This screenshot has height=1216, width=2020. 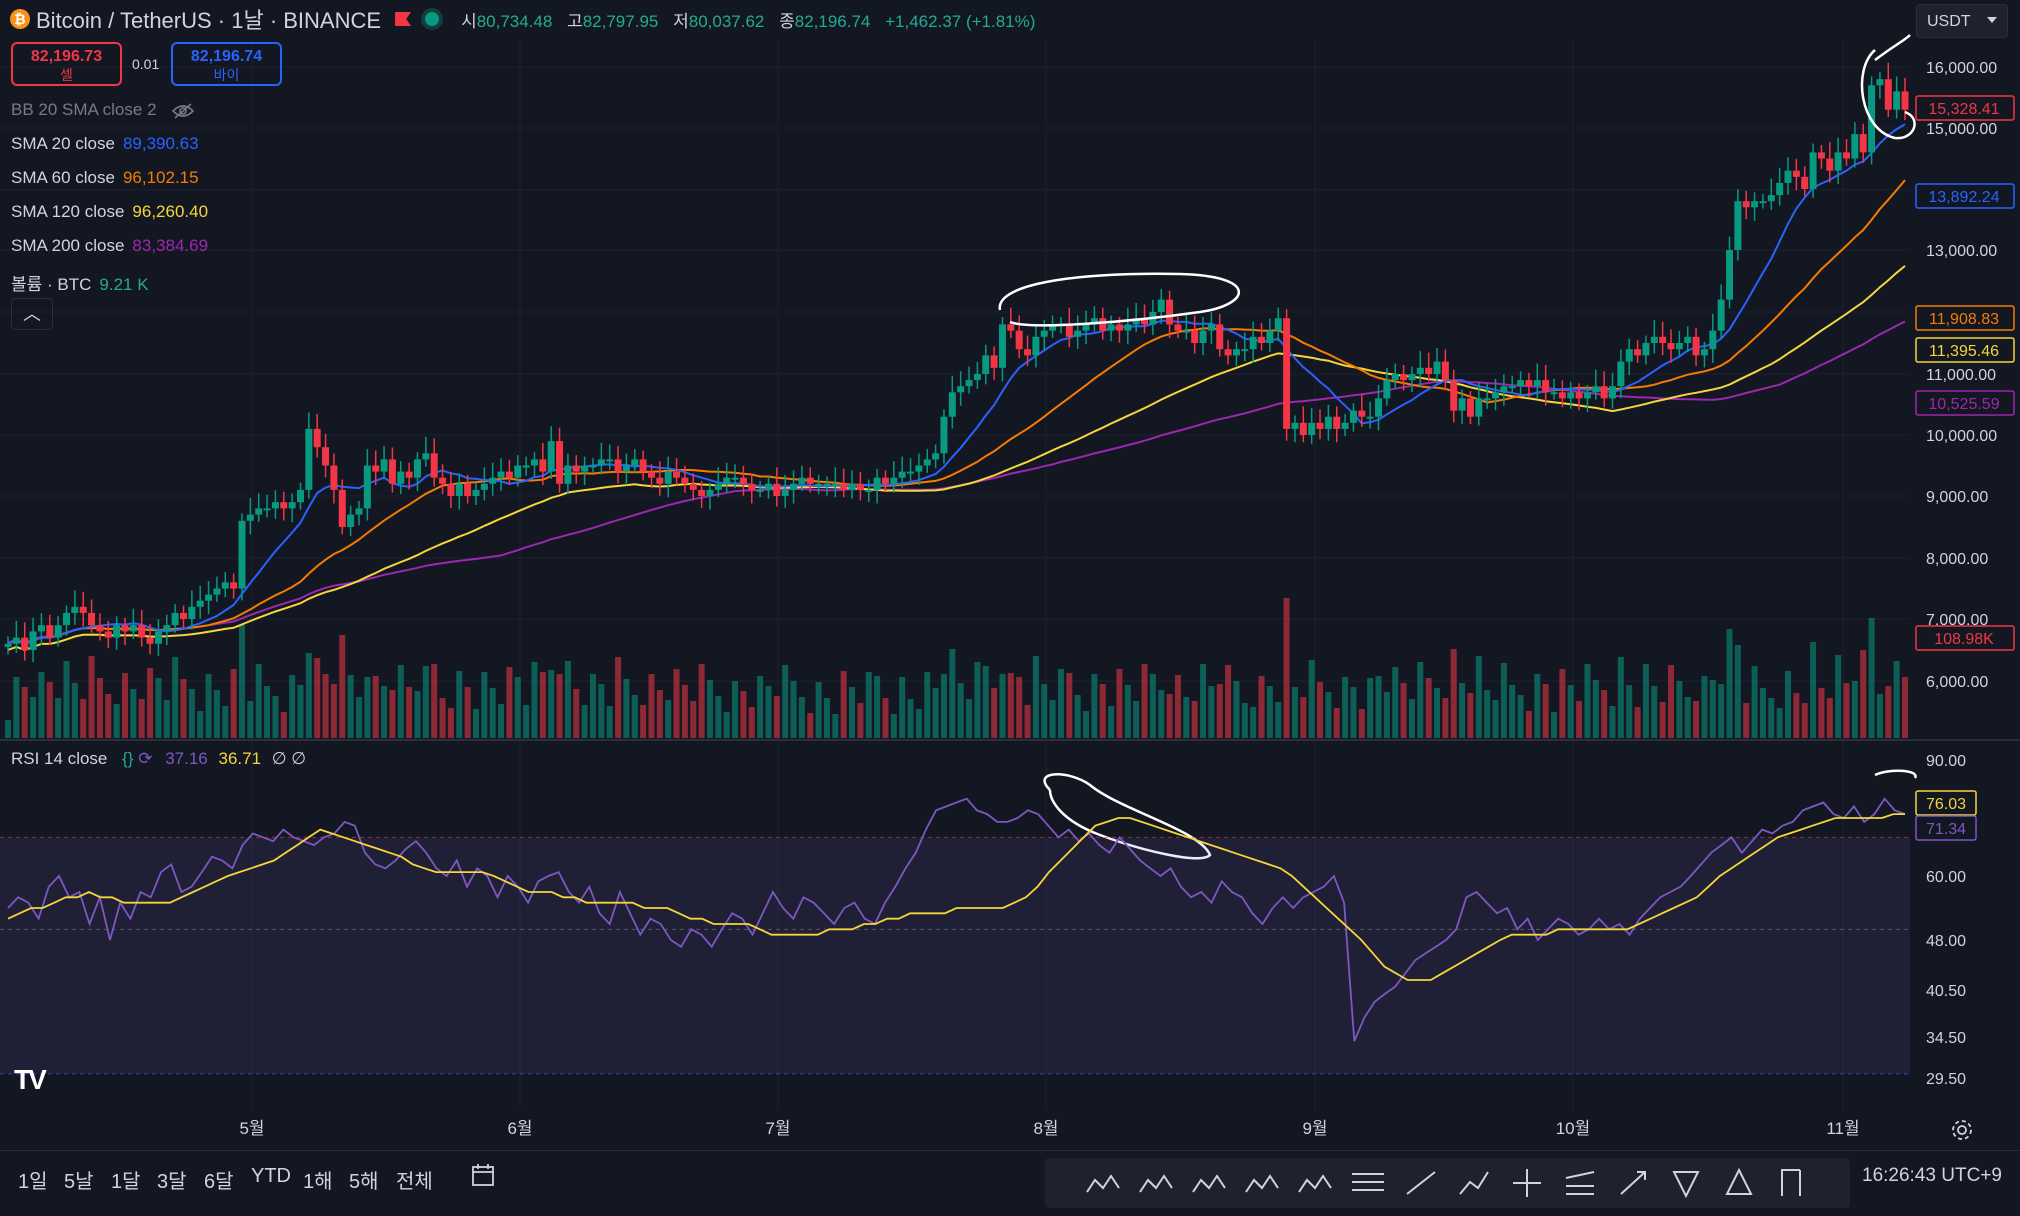 What do you see at coordinates (145, 758) in the screenshot?
I see `sync-icon: ⟳` at bounding box center [145, 758].